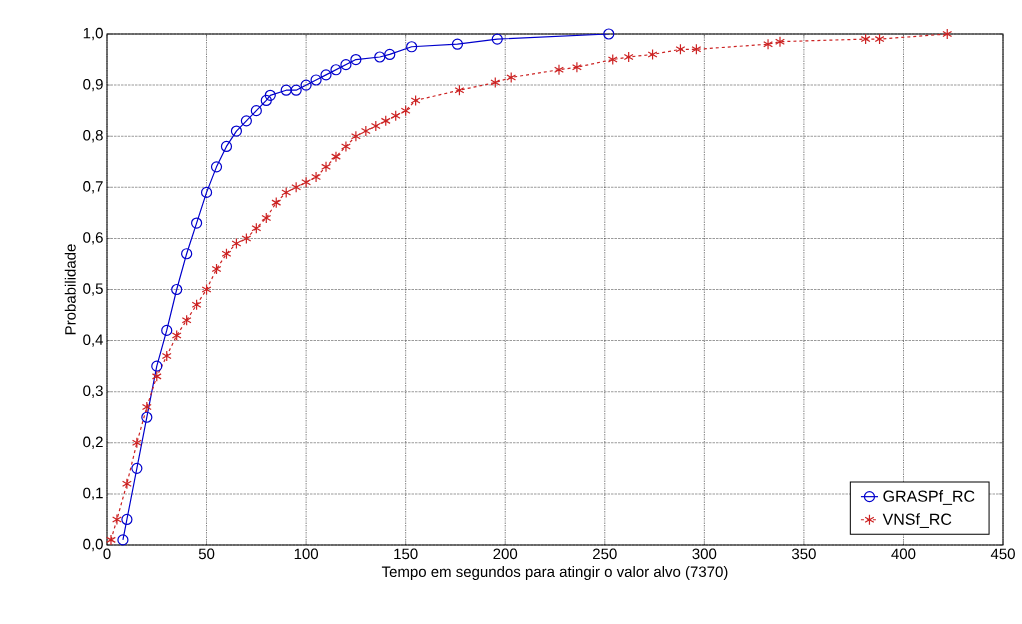 Image resolution: width=1022 pixels, height=624 pixels. I want to click on x-tick-label: 300, so click(704, 554).